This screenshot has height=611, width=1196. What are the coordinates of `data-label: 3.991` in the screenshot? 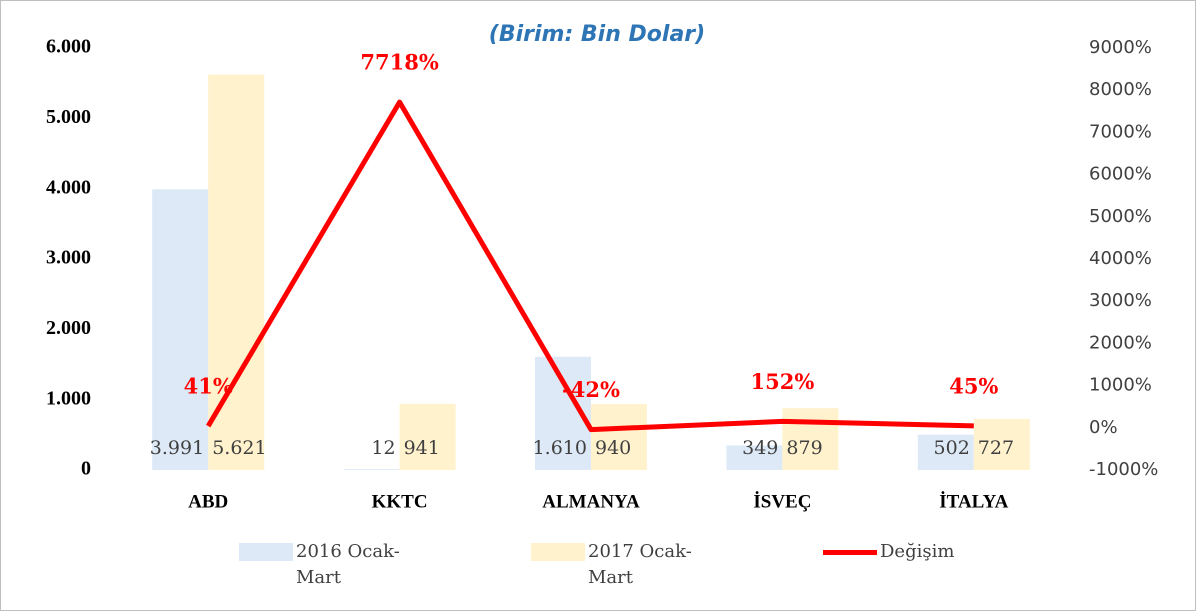 It's located at (177, 448).